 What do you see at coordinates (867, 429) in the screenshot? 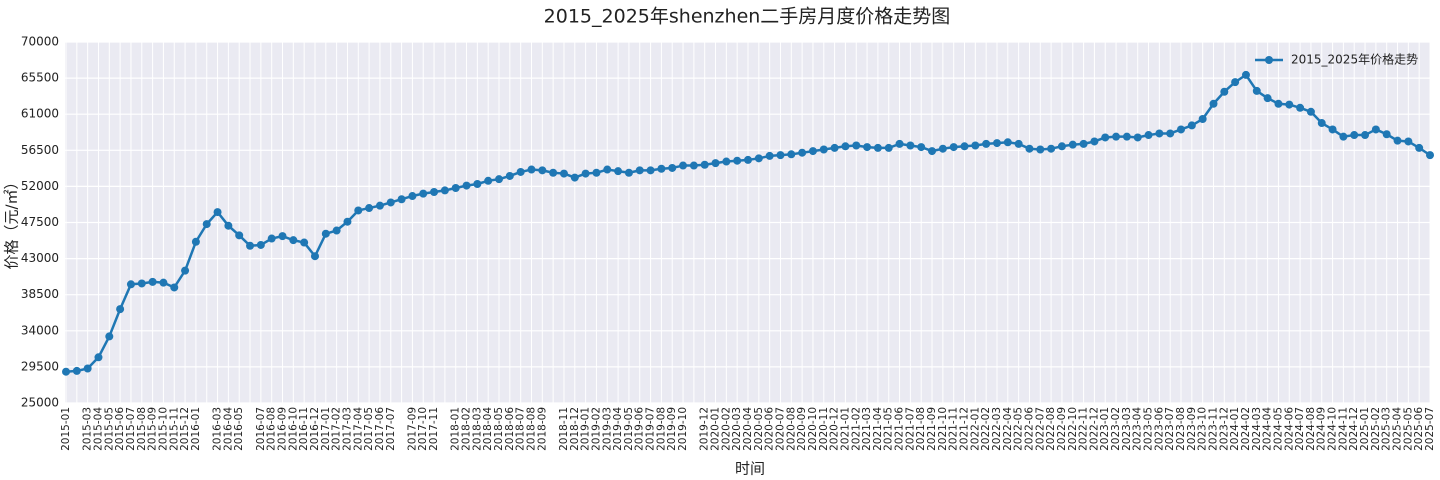
I see `x-tick-label: 2021-03` at bounding box center [867, 429].